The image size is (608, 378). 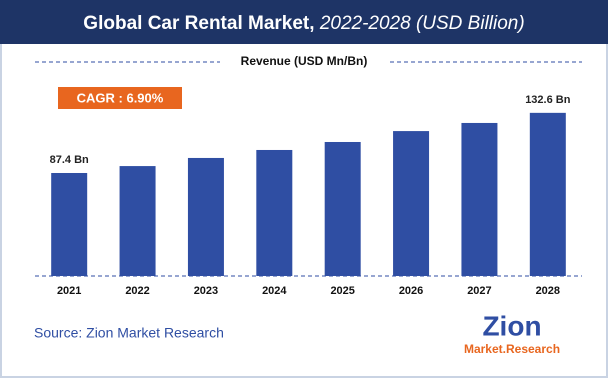 I want to click on cagr-annotation: CAGR : 6.90%, so click(x=120, y=97).